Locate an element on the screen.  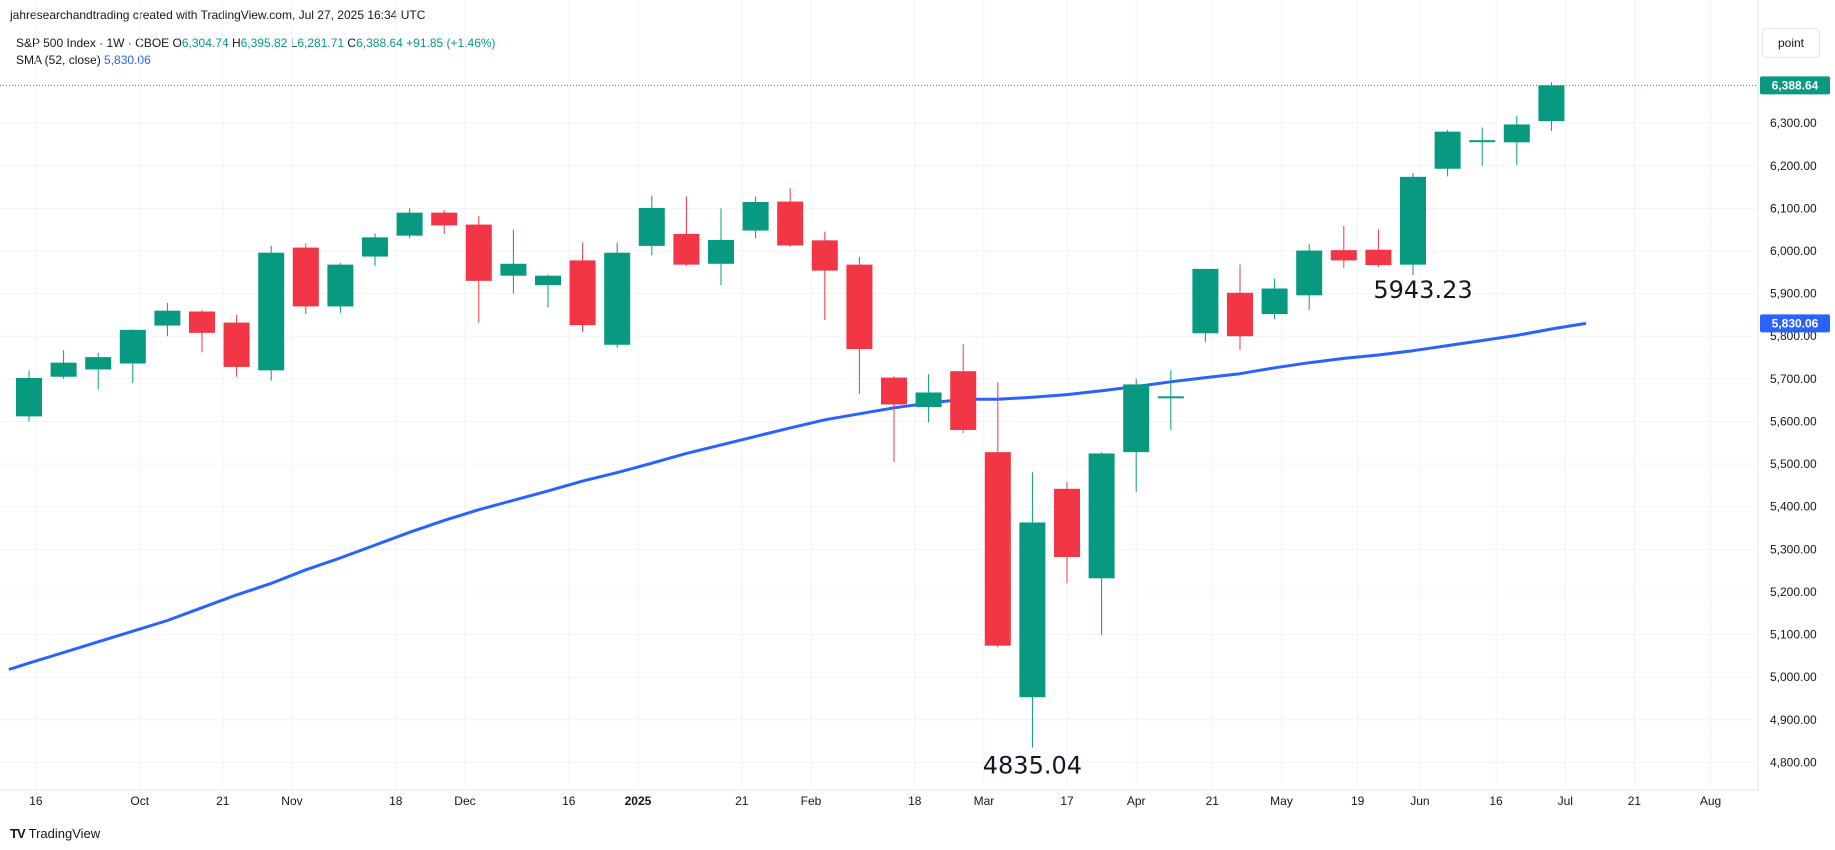
high-value: 6,395.82 is located at coordinates (264, 43).